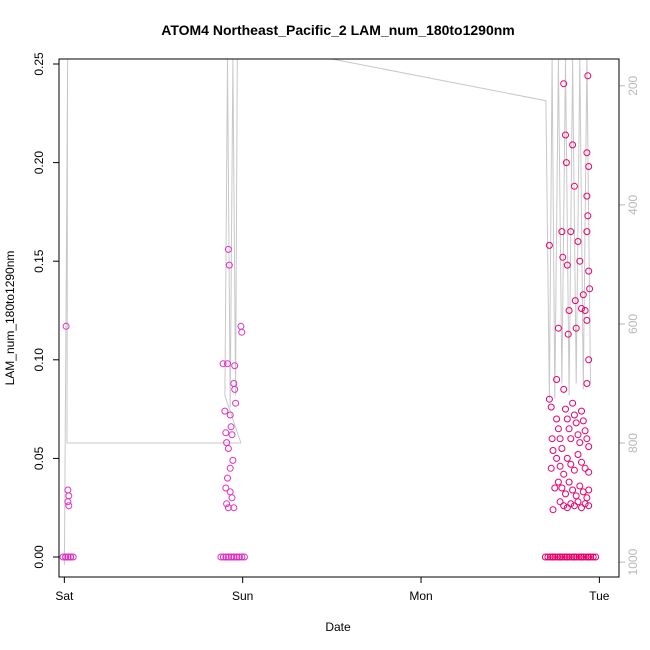 The image size is (650, 650). What do you see at coordinates (64, 596) in the screenshot?
I see `x-tick-label: Sat` at bounding box center [64, 596].